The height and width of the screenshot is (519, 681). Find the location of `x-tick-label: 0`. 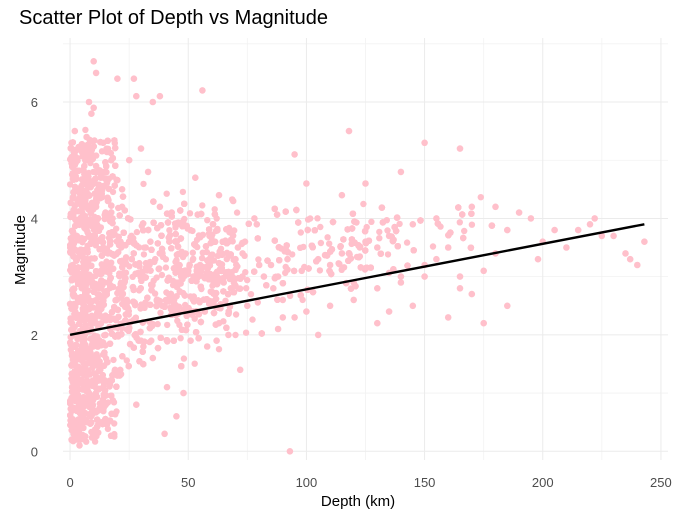

x-tick-label: 0 is located at coordinates (69, 482).